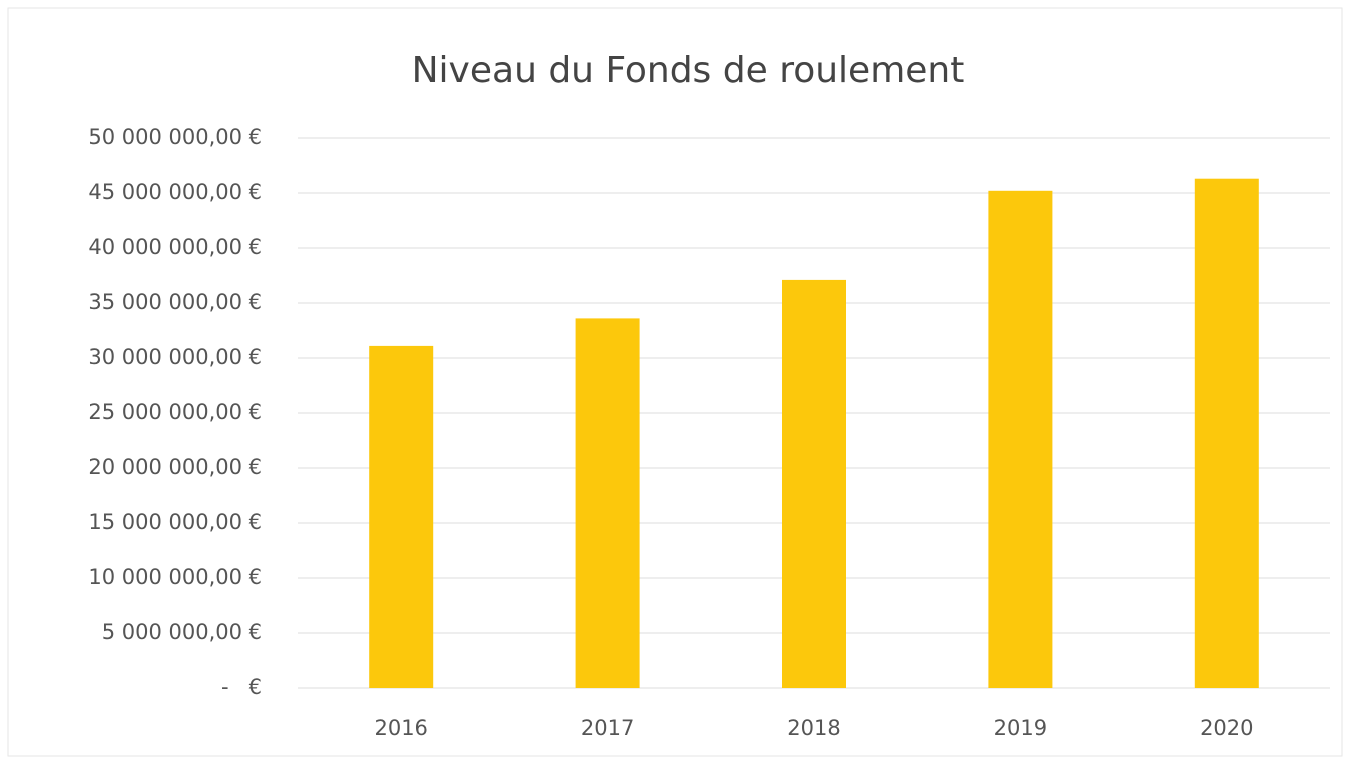 The width and height of the screenshot is (1350, 763). What do you see at coordinates (175, 302) in the screenshot?
I see `y-tick-label: 35 000 000,00 €` at bounding box center [175, 302].